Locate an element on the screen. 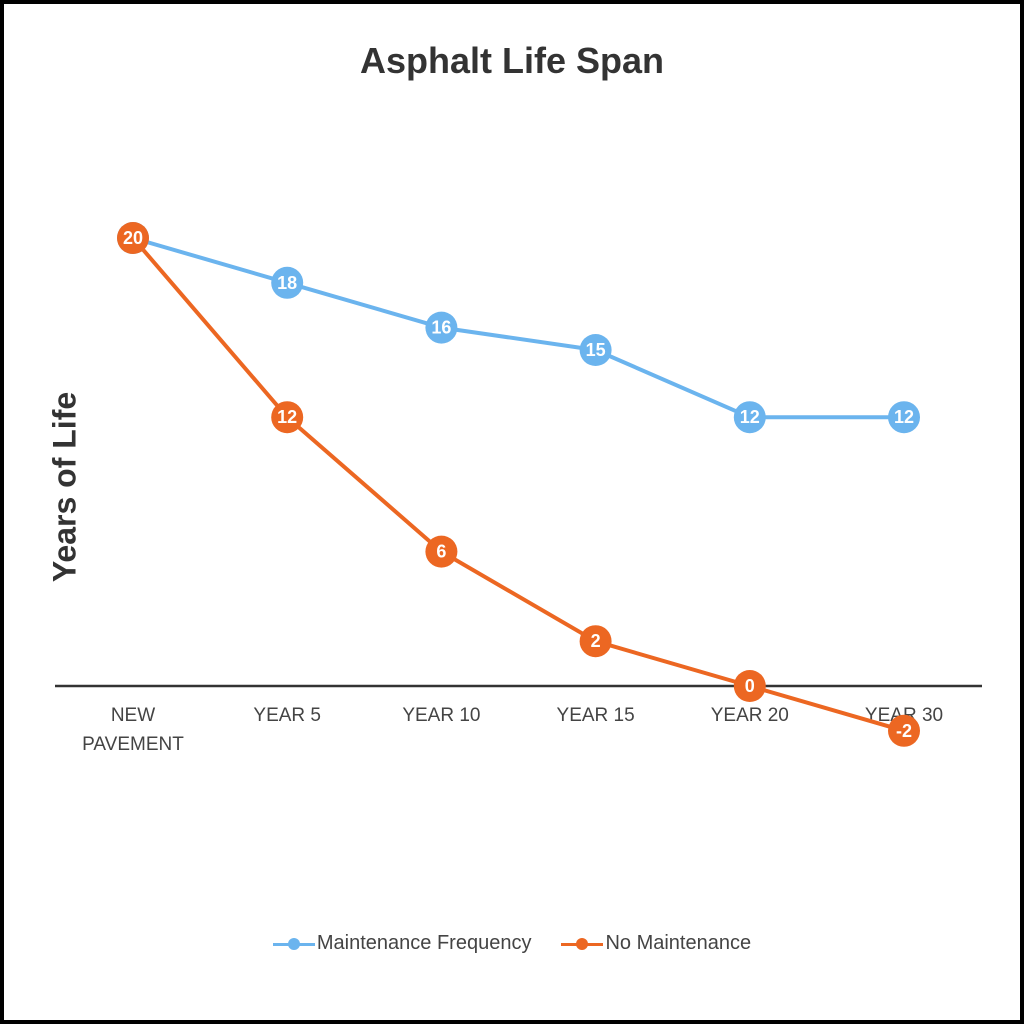 The height and width of the screenshot is (1024, 1024). legend-item-no-maintenance: No Maintenance is located at coordinates (656, 943).